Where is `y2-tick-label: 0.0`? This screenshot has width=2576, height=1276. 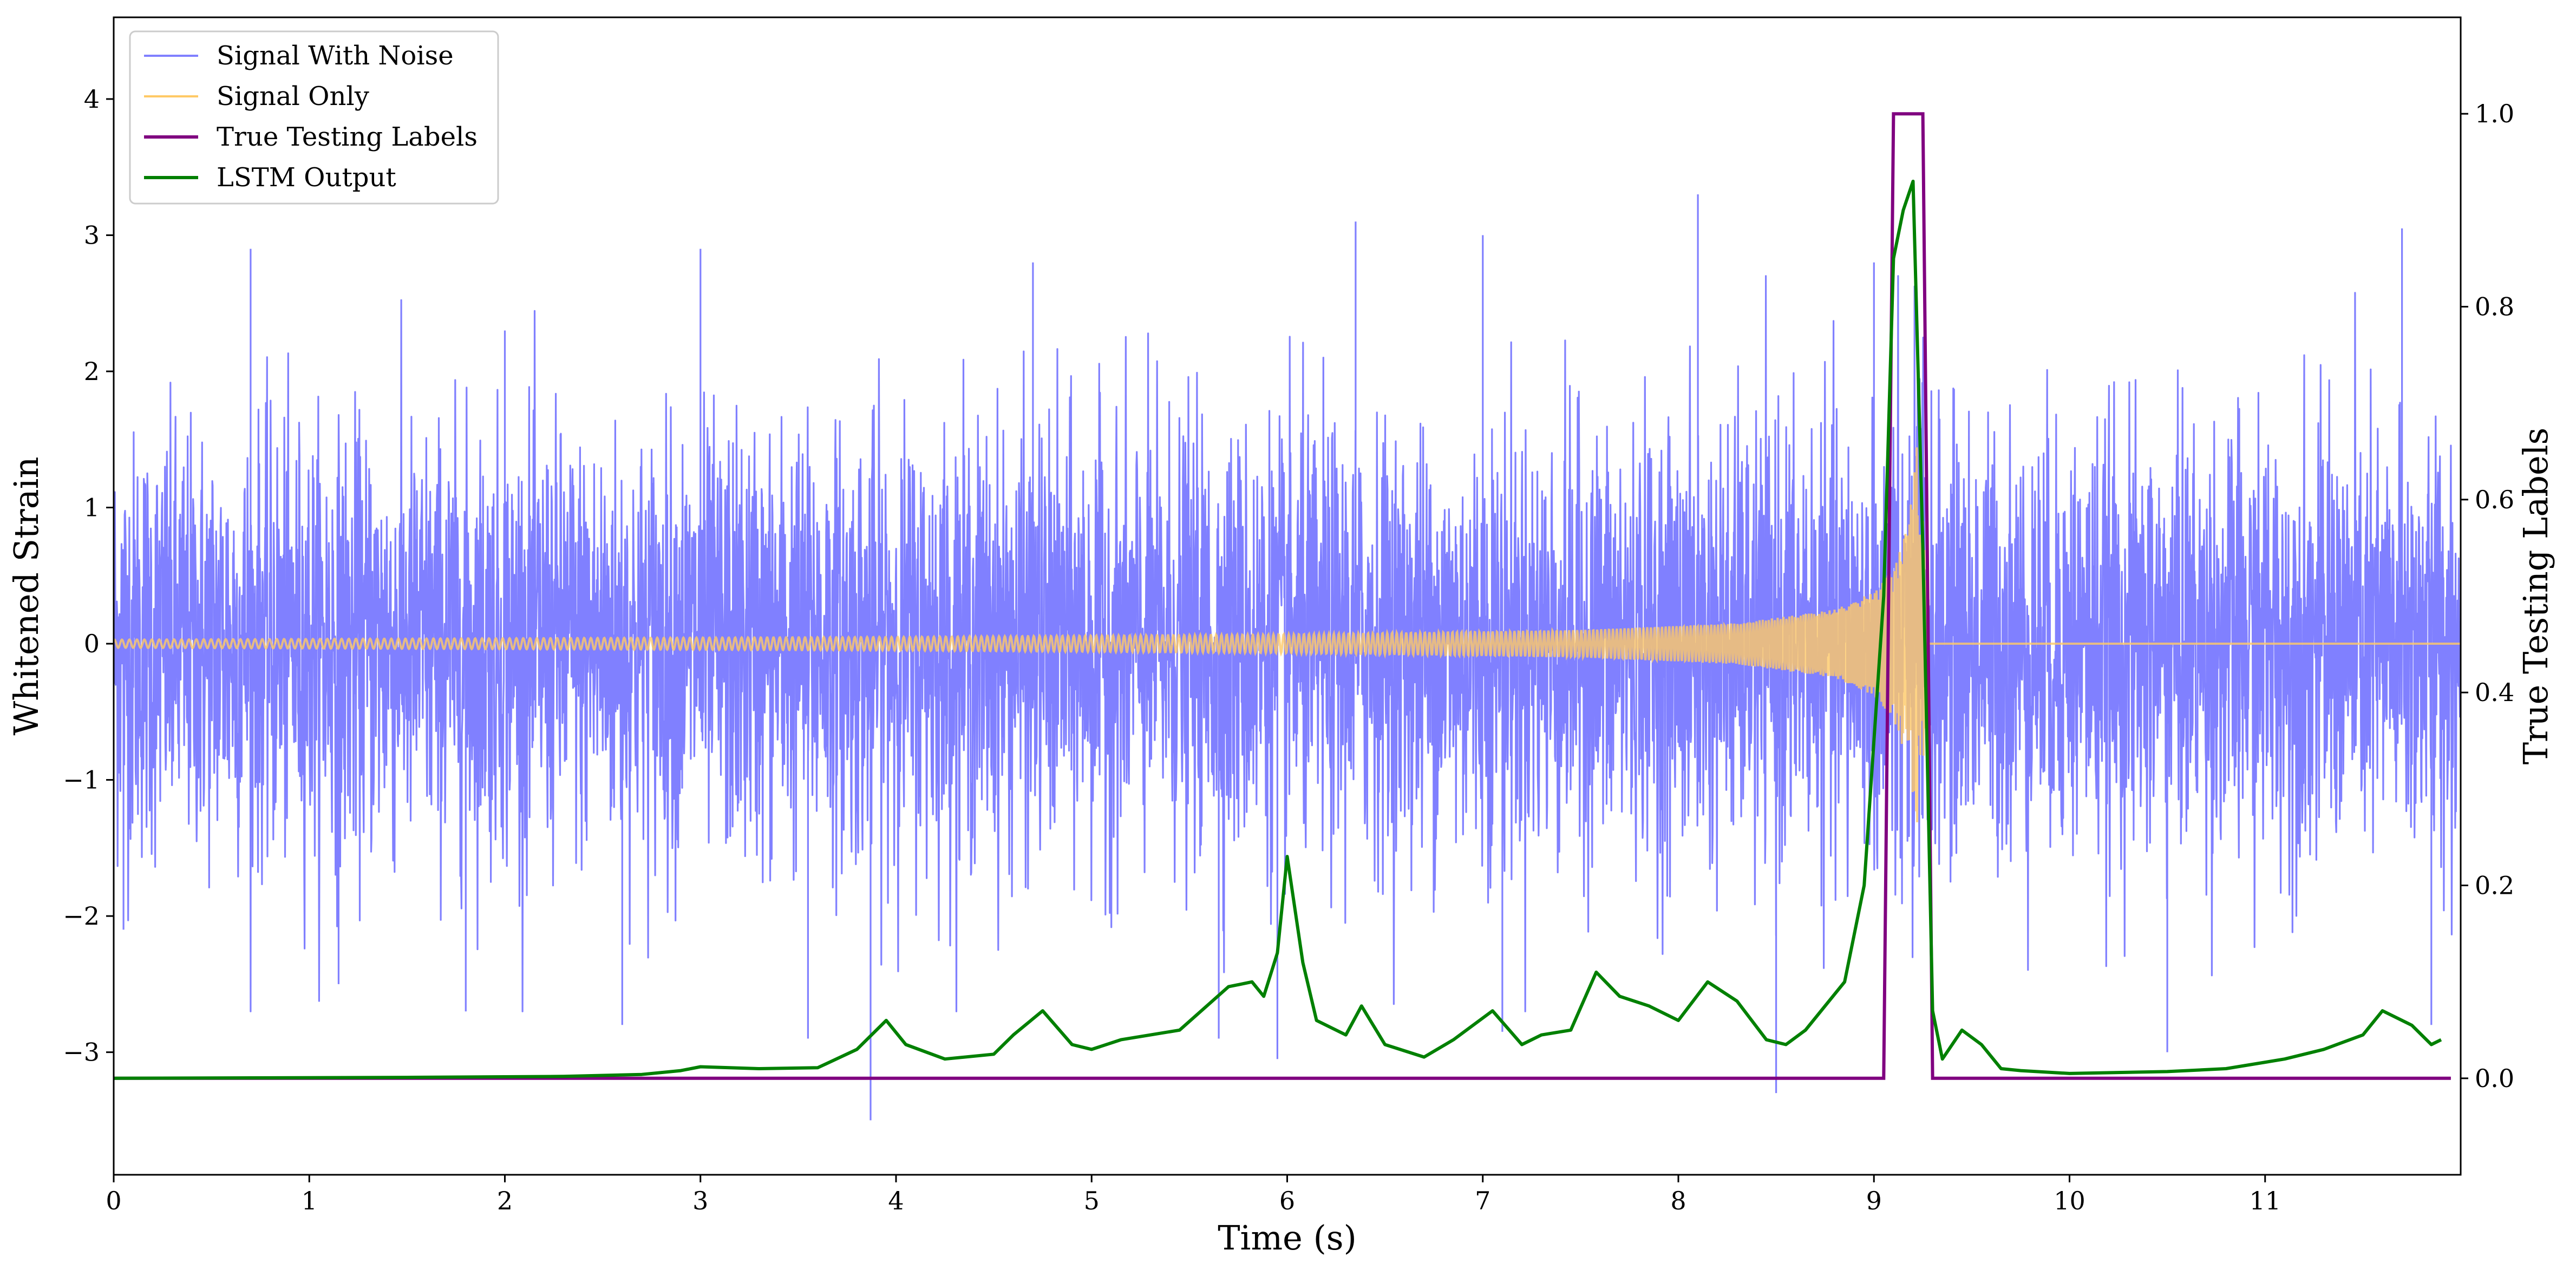
y2-tick-label: 0.0 is located at coordinates (2495, 1078).